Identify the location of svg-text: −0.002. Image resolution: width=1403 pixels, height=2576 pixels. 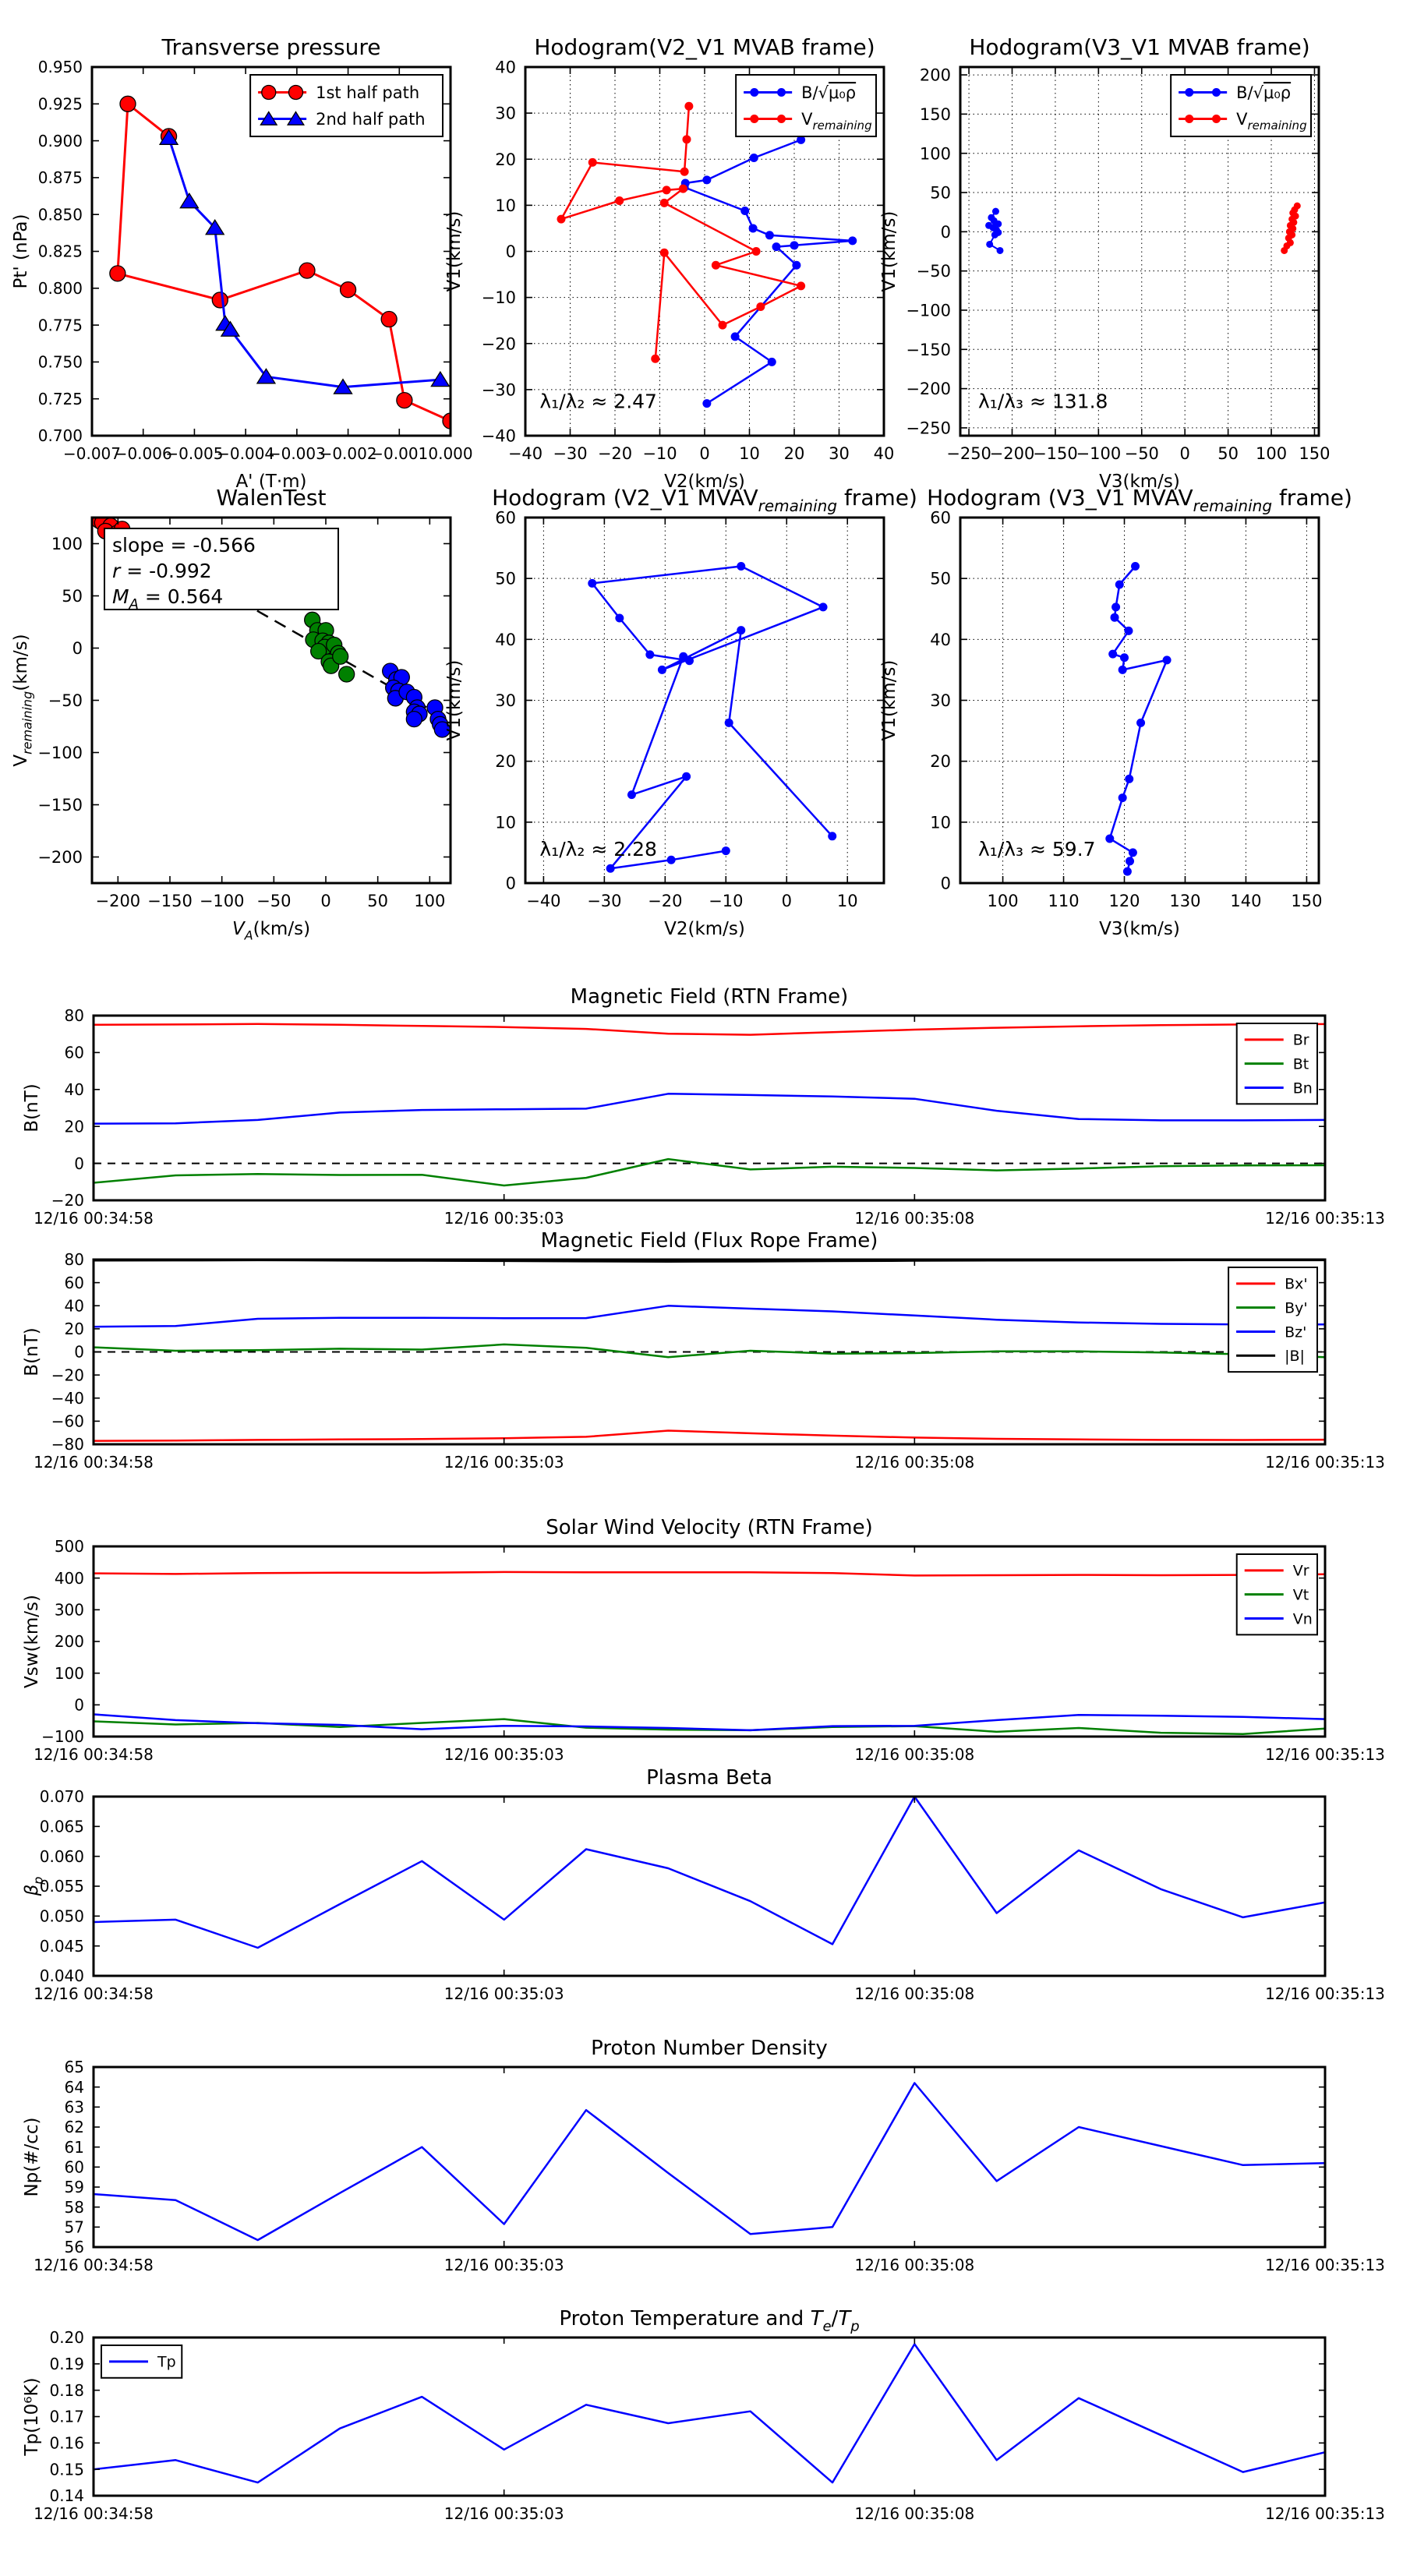
(348, 453).